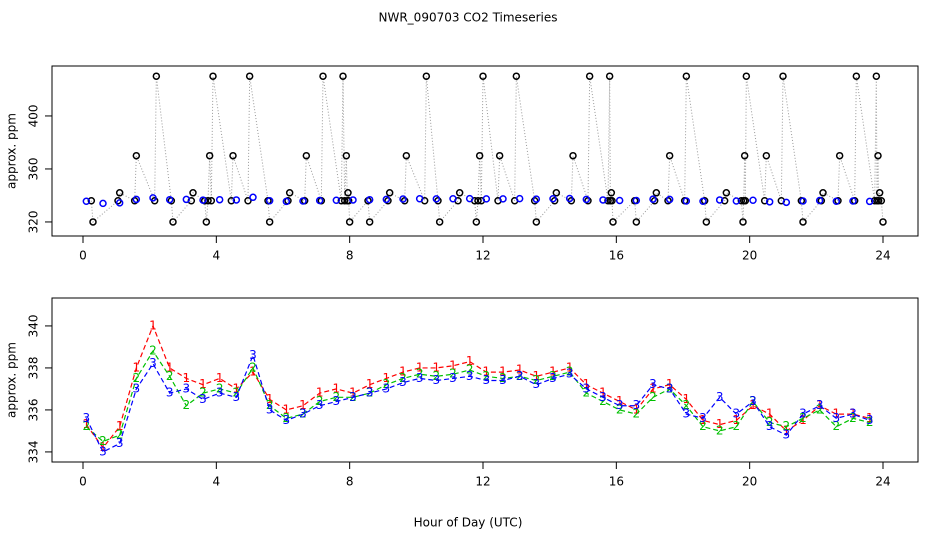 The width and height of the screenshot is (936, 540). I want to click on x-tick-label: 24, so click(882, 256).